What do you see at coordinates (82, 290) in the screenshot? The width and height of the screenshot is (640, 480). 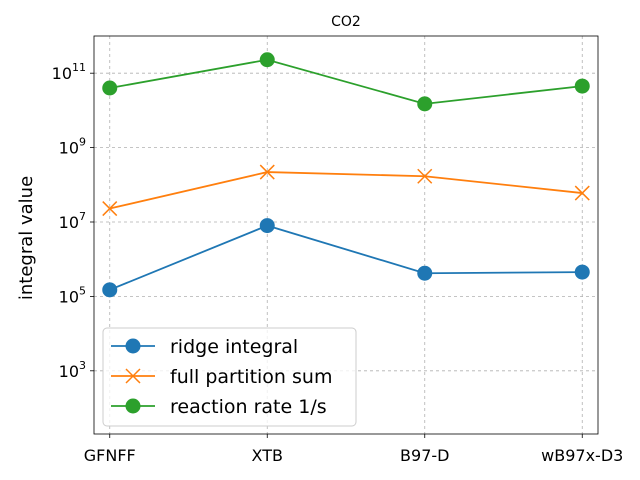 I see `y-tick-exponent: 5` at bounding box center [82, 290].